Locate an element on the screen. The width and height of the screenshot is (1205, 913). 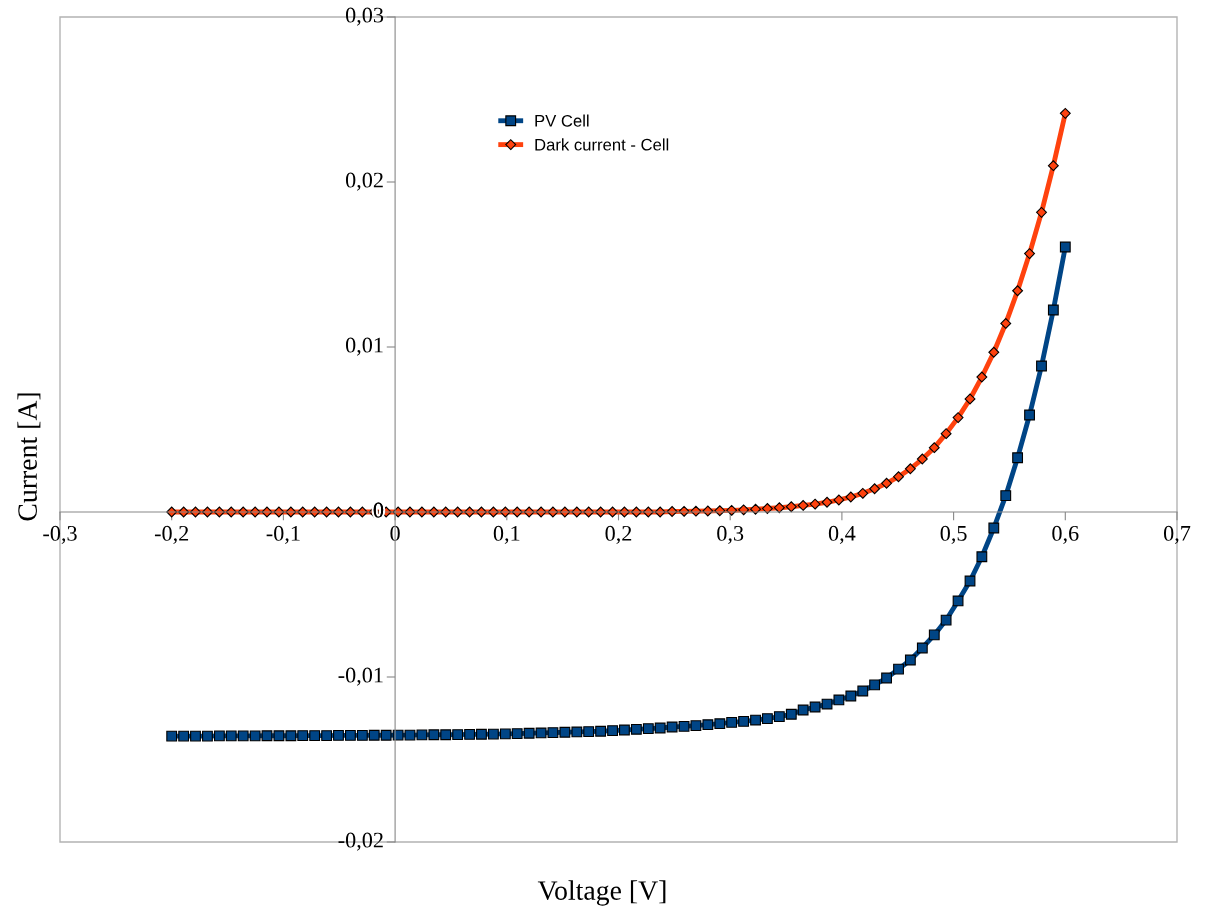
x-tick-label: 0,5 is located at coordinates (953, 535).